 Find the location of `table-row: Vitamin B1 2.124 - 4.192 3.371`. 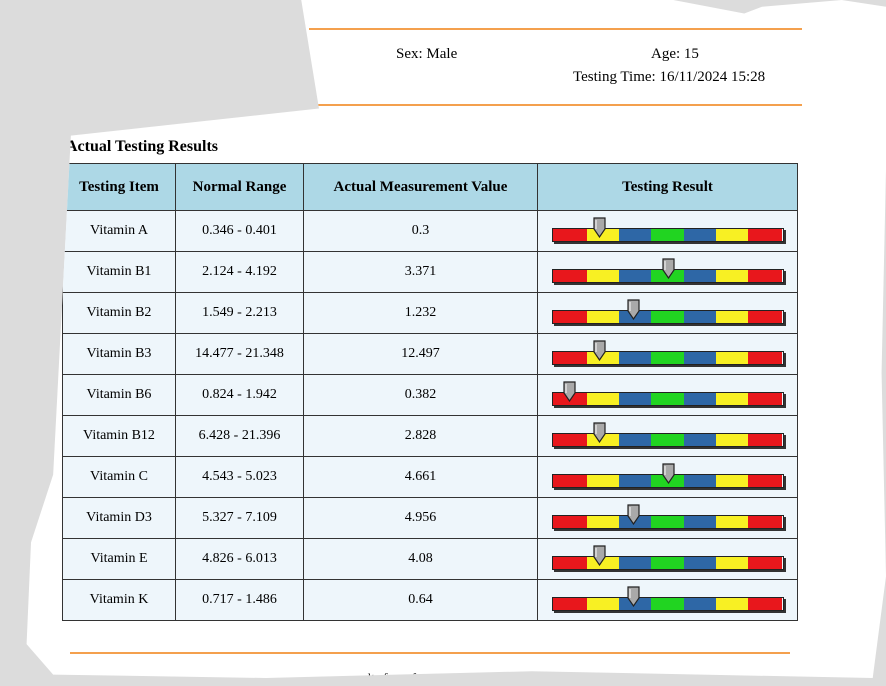

table-row: Vitamin B1 2.124 - 4.192 3.371 is located at coordinates (430, 272).